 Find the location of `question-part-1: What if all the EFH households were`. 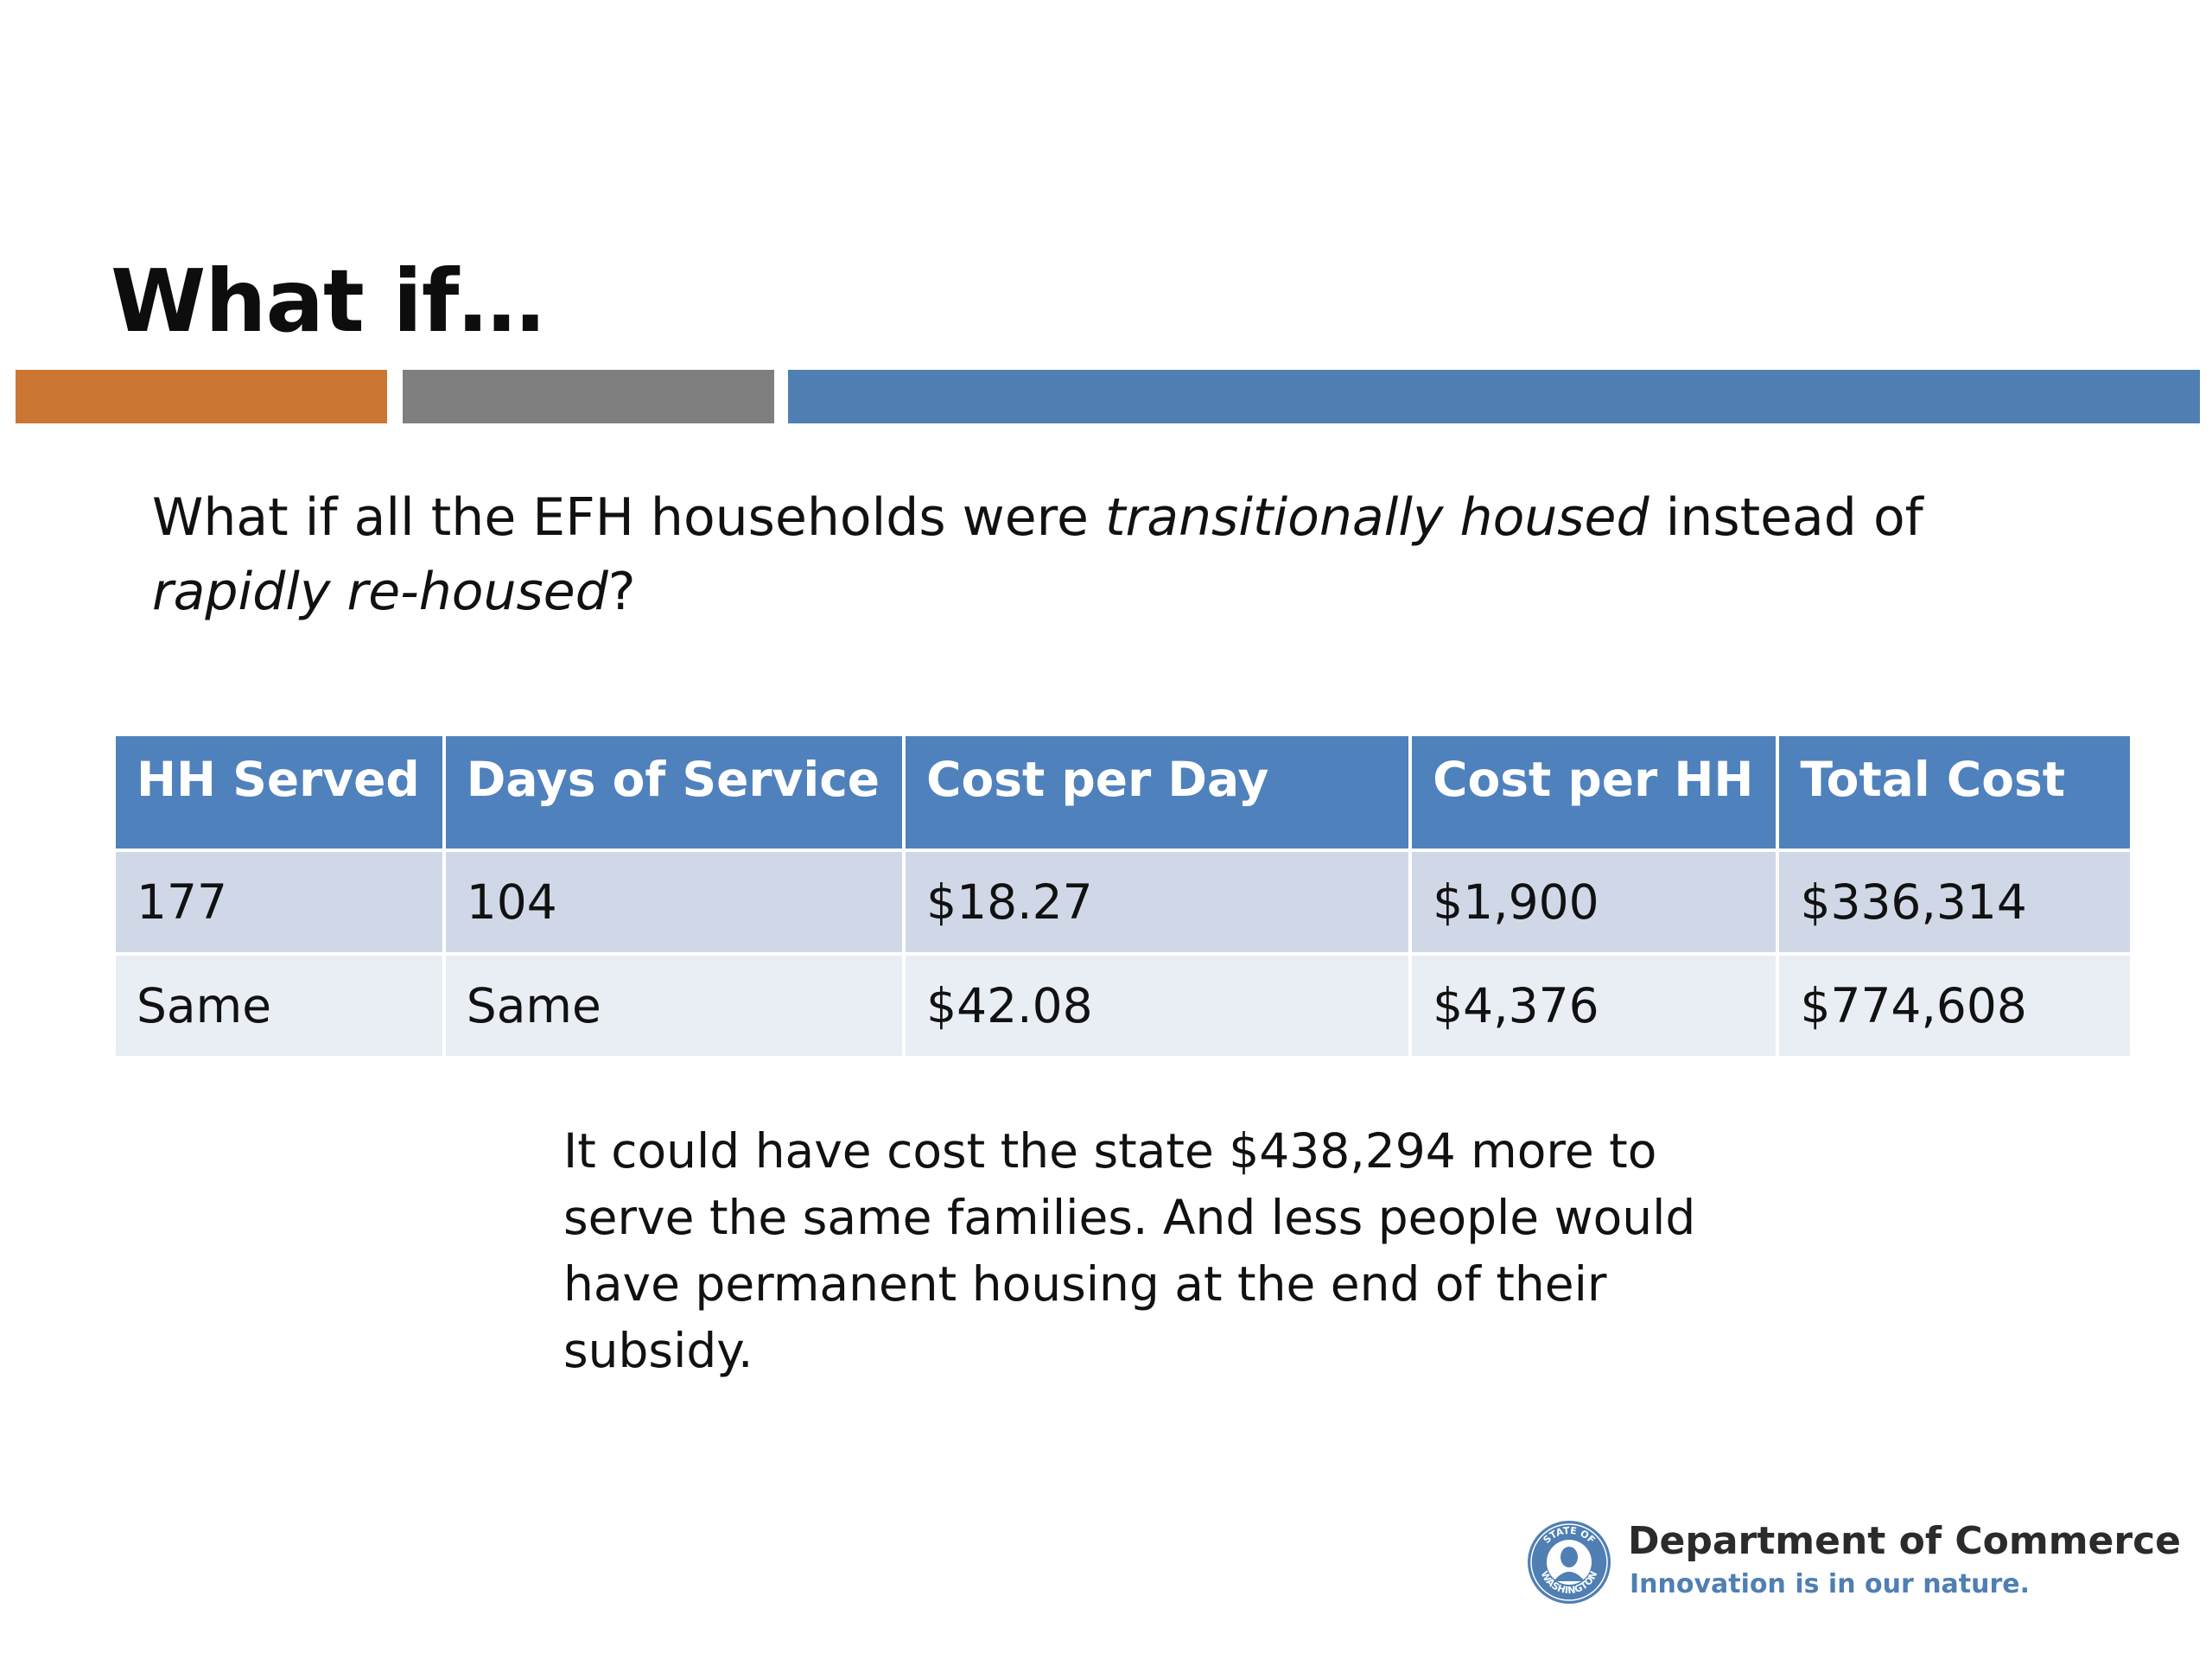

question-part-1: What if all the EFH households were is located at coordinates (628, 517).